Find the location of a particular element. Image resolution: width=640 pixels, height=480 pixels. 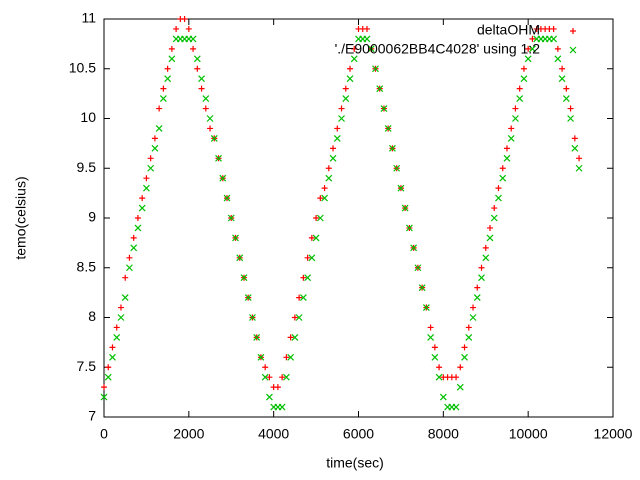

legend-marker is located at coordinates (573, 50).